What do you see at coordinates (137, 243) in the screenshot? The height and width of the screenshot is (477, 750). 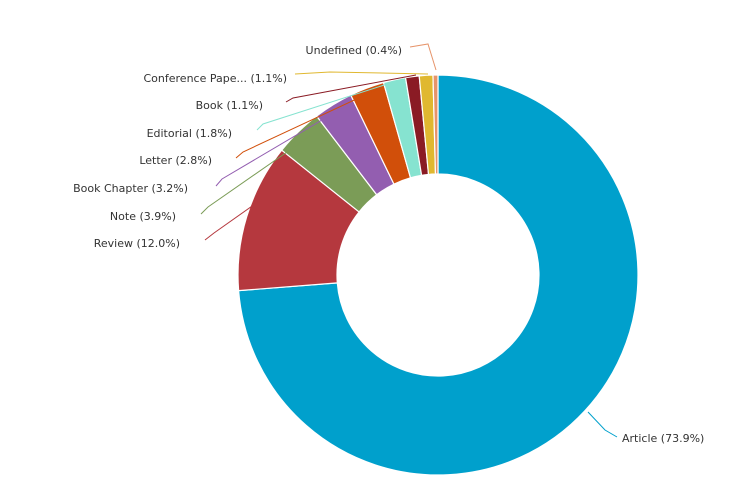 I see `slice-label-2: Review (12.0%)` at bounding box center [137, 243].